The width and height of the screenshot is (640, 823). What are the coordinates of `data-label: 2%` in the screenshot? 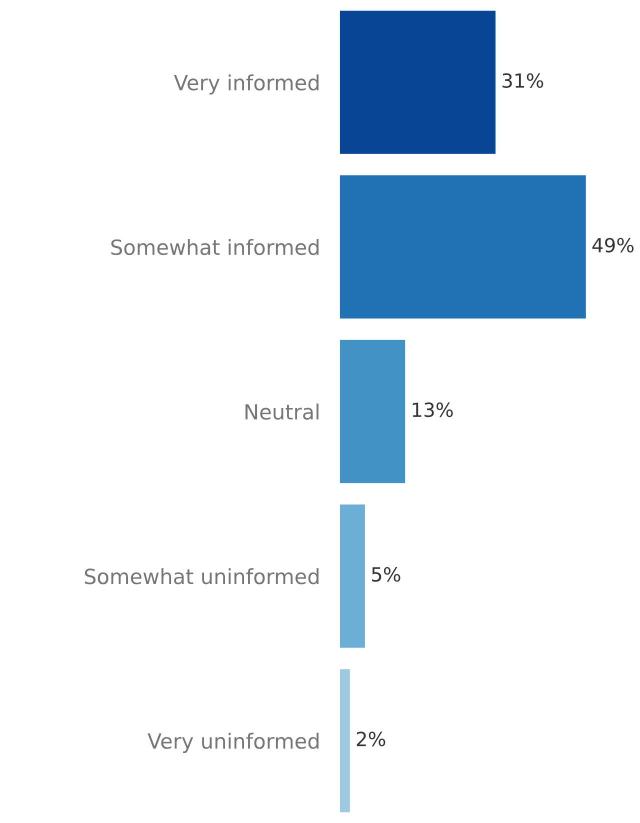 It's located at (371, 739).